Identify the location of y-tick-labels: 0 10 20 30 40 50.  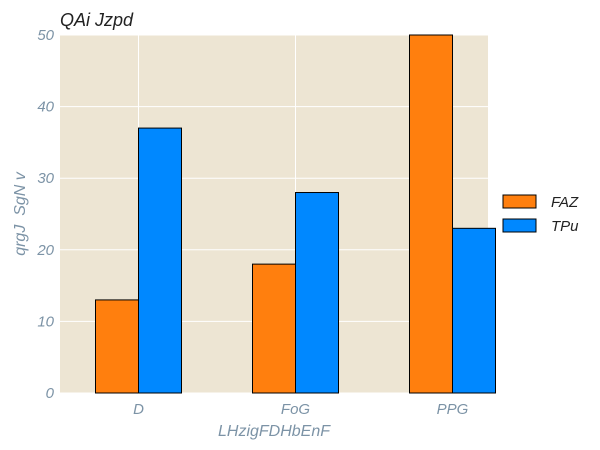
(45, 214).